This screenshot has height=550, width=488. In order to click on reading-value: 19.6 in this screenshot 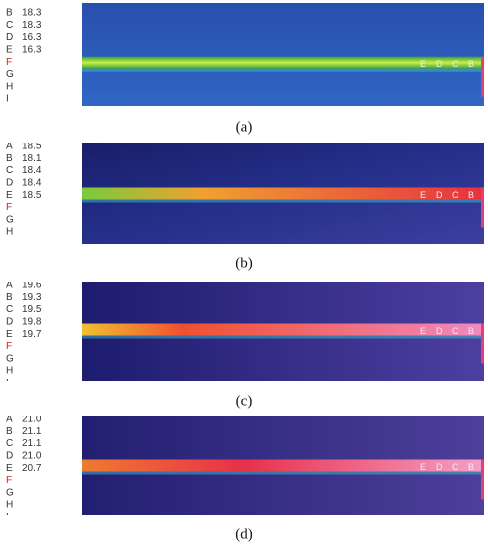, I will do `click(32, 285)`.